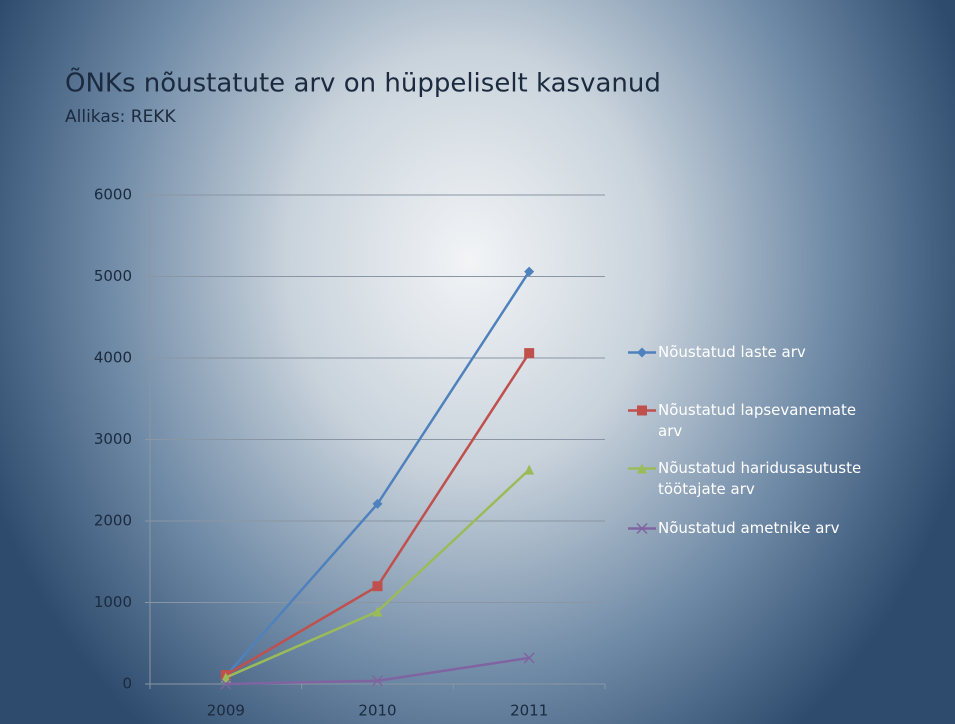 This screenshot has height=724, width=955. I want to click on y-tick-label: 0, so click(127, 684).